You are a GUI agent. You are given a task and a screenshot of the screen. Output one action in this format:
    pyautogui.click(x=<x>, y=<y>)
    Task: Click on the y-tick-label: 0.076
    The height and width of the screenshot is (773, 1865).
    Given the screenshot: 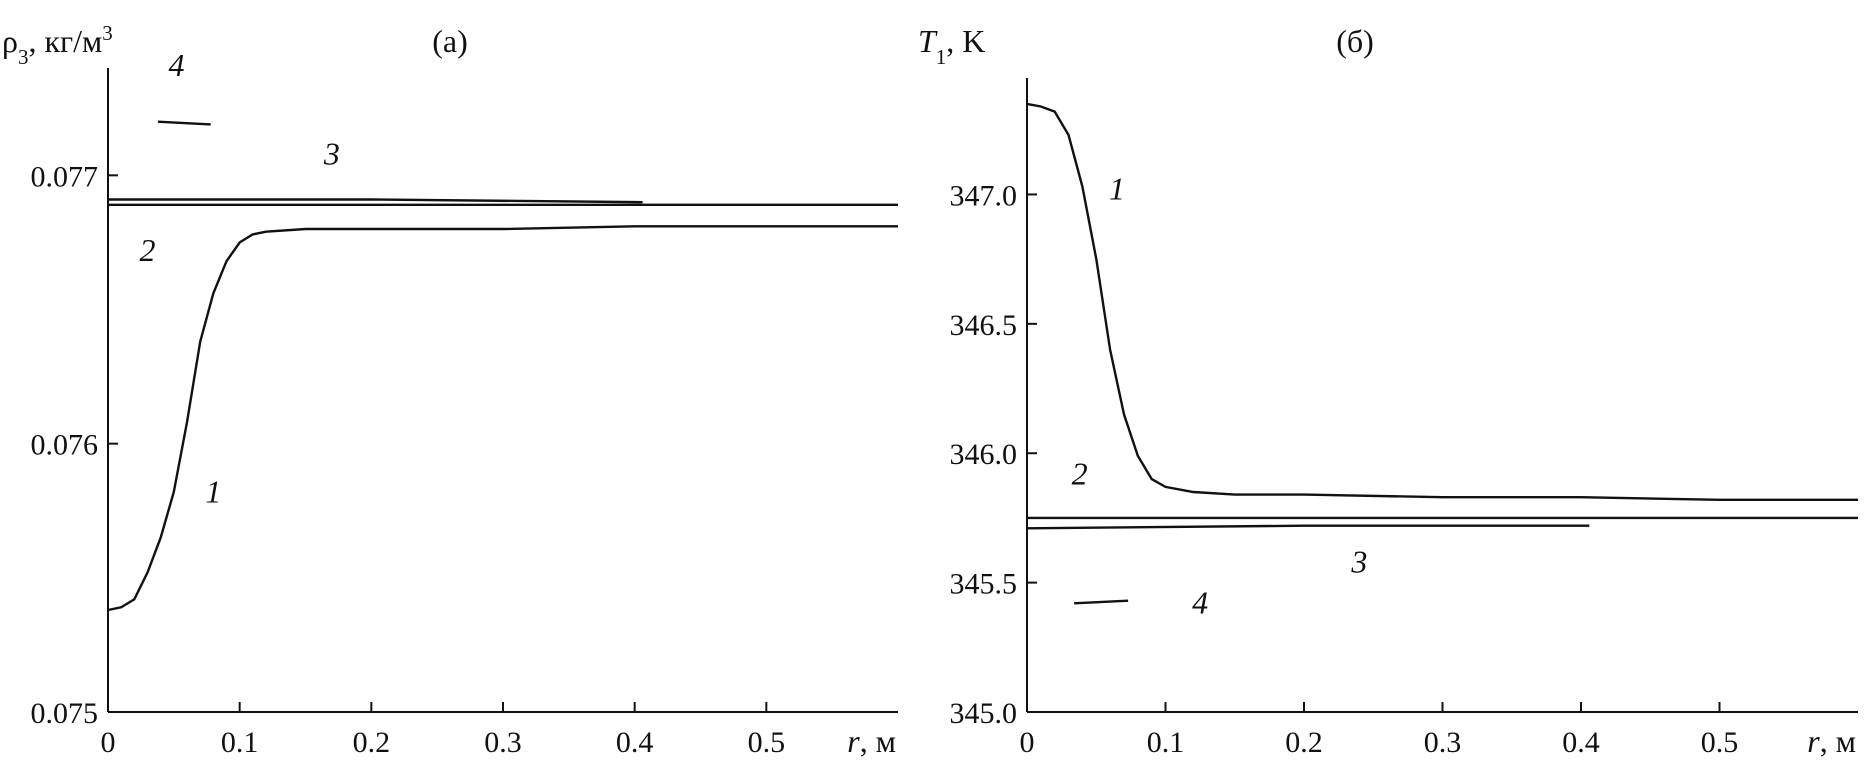 What is the action you would take?
    pyautogui.click(x=65, y=445)
    